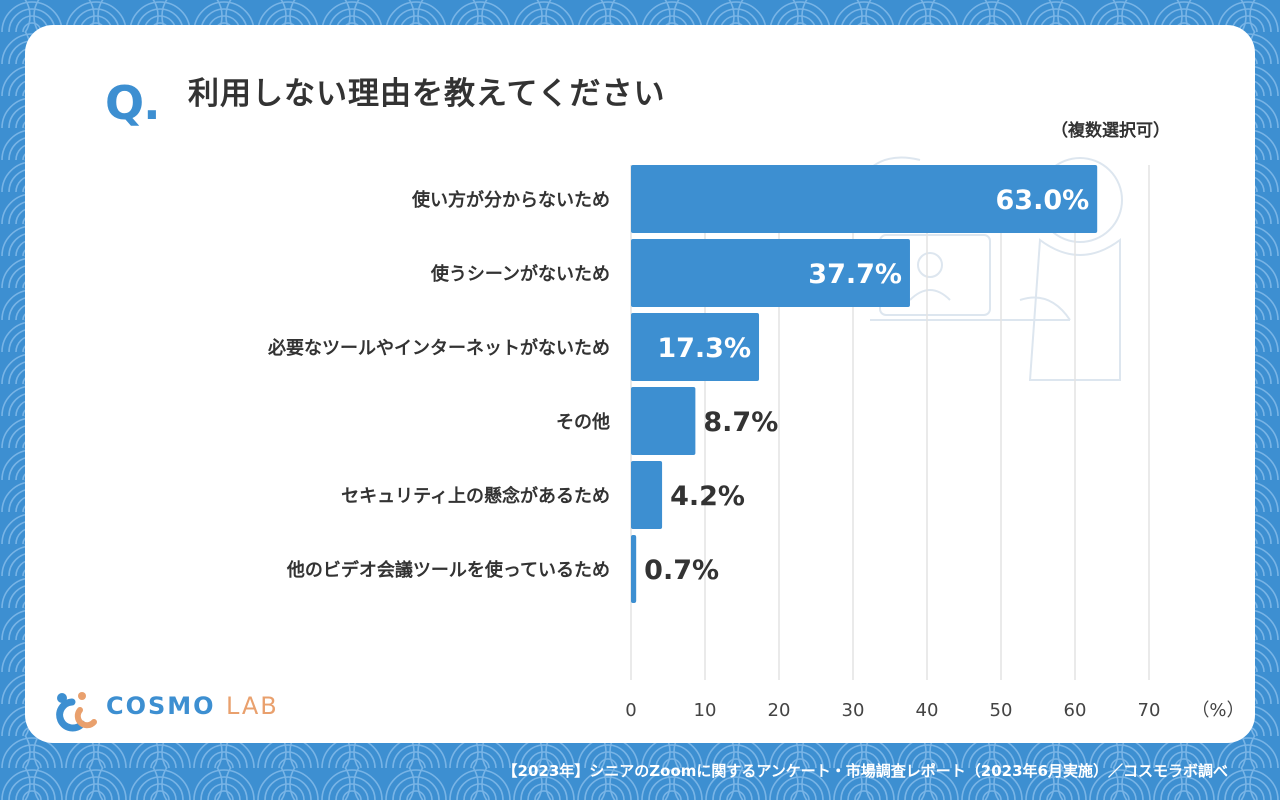 The width and height of the screenshot is (1280, 800). I want to click on x-unit-label: （%）, so click(1217, 710).